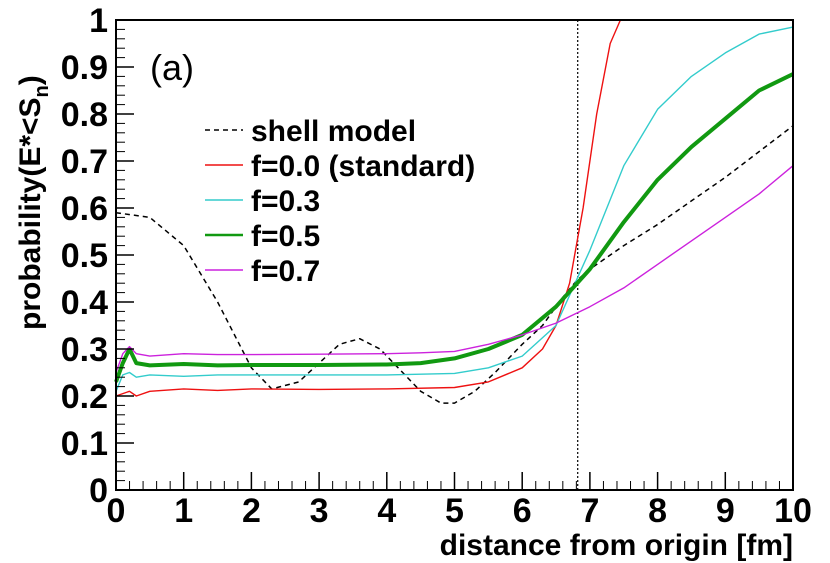  What do you see at coordinates (42, 91) in the screenshot?
I see `y-axis-title-subscript: n` at bounding box center [42, 91].